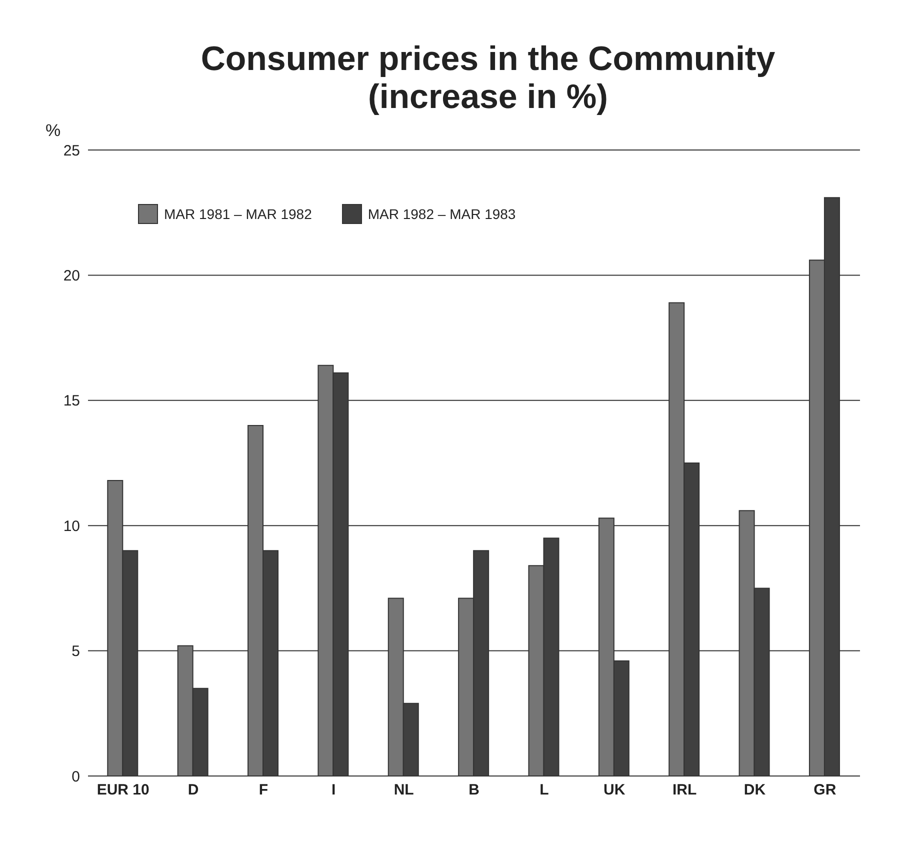 This screenshot has width=916, height=842. What do you see at coordinates (238, 214) in the screenshot?
I see `legend-label: MAR 1981 – MAR 1982` at bounding box center [238, 214].